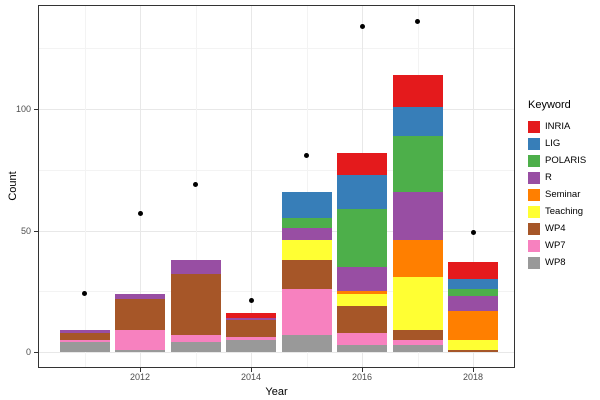 The image size is (600, 400). I want to click on legend-title: Keyword, so click(549, 105).